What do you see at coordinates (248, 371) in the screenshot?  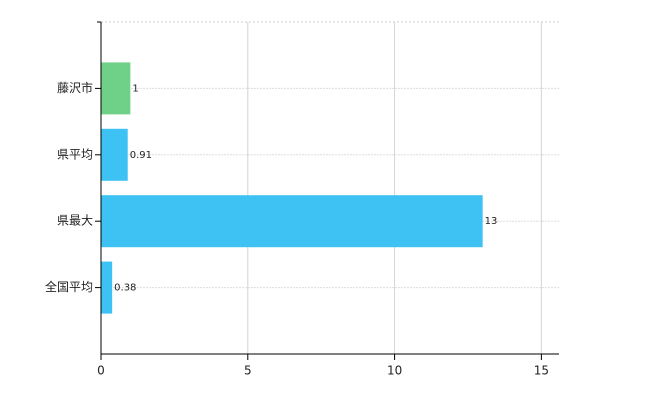 I see `x-tick-label: 5` at bounding box center [248, 371].